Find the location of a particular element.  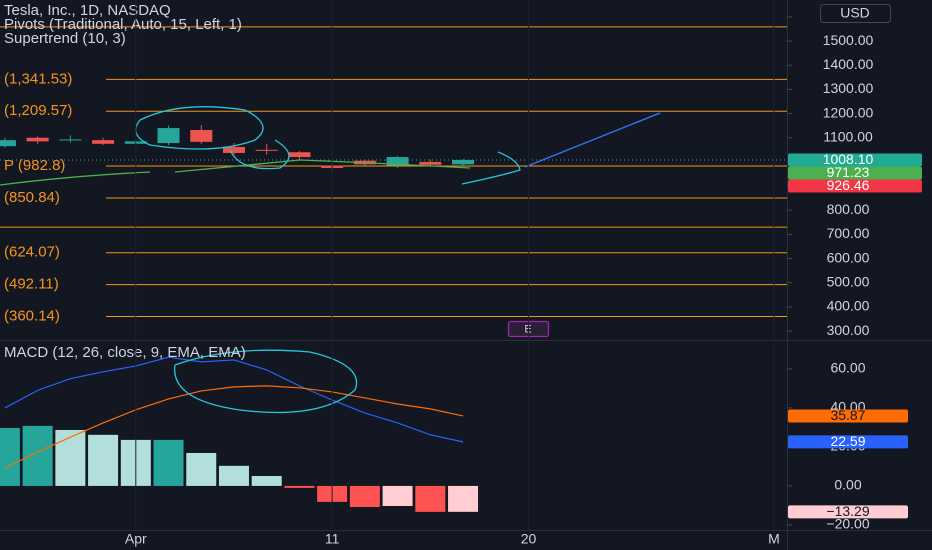

indicator-legend: Supertrend (10, 3) is located at coordinates (65, 38).